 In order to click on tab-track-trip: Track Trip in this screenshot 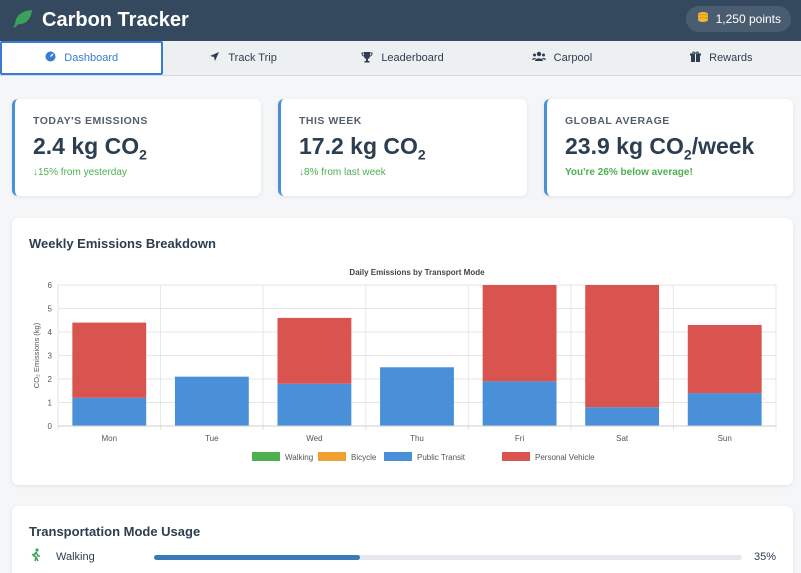, I will do `click(242, 58)`.